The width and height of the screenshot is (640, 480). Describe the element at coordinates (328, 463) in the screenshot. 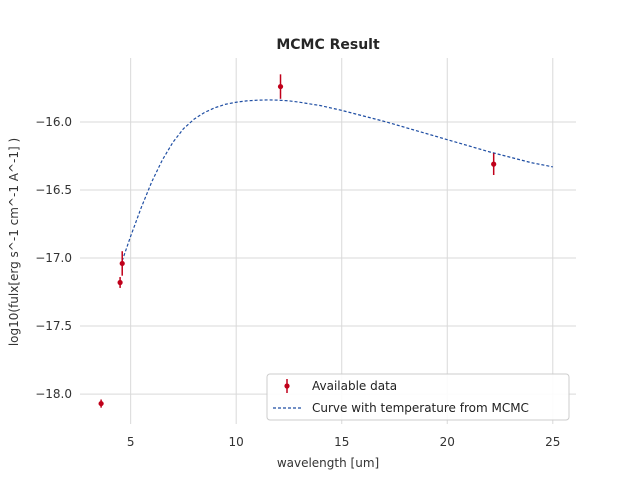

I see `x-axis-label: wavelength [um]` at that location.